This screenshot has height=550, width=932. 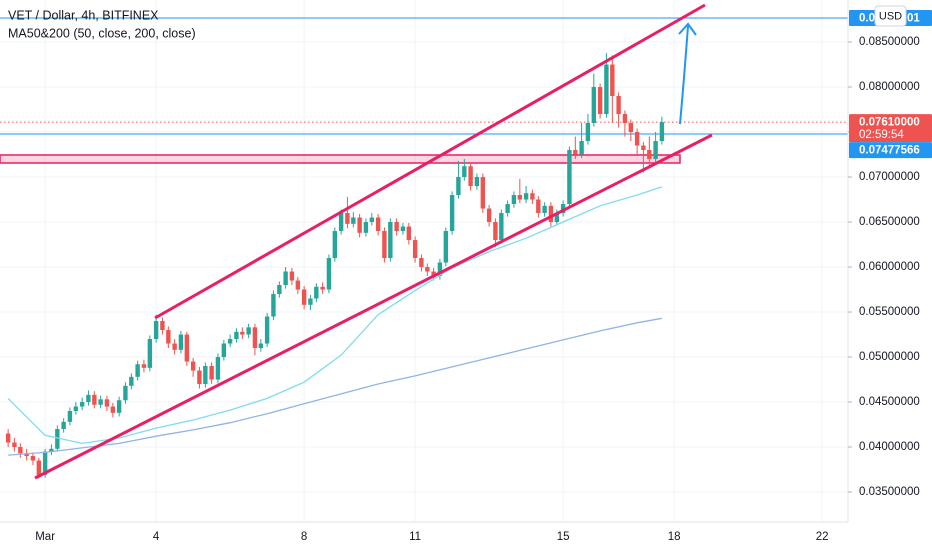 I want to click on support-zone, so click(x=340, y=159).